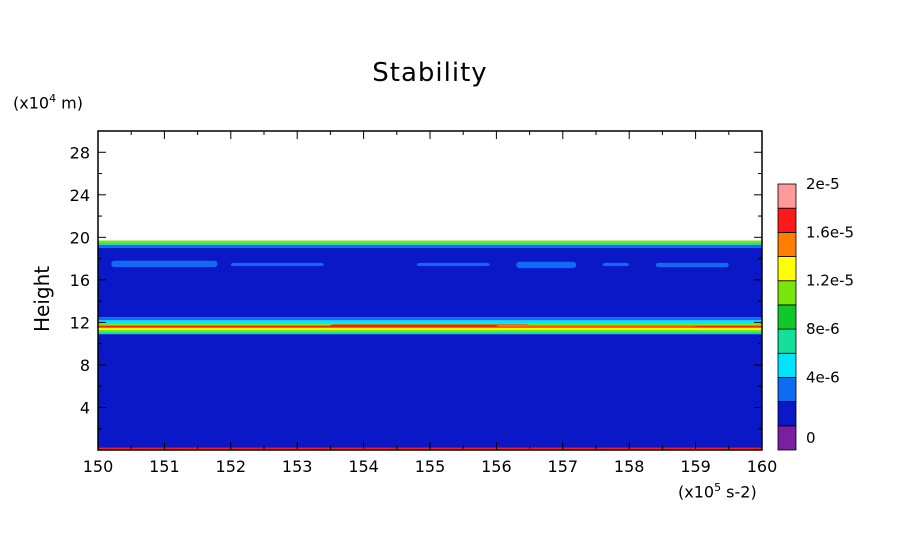 The height and width of the screenshot is (544, 904). I want to click on y-tick-label: 4, so click(85, 407).